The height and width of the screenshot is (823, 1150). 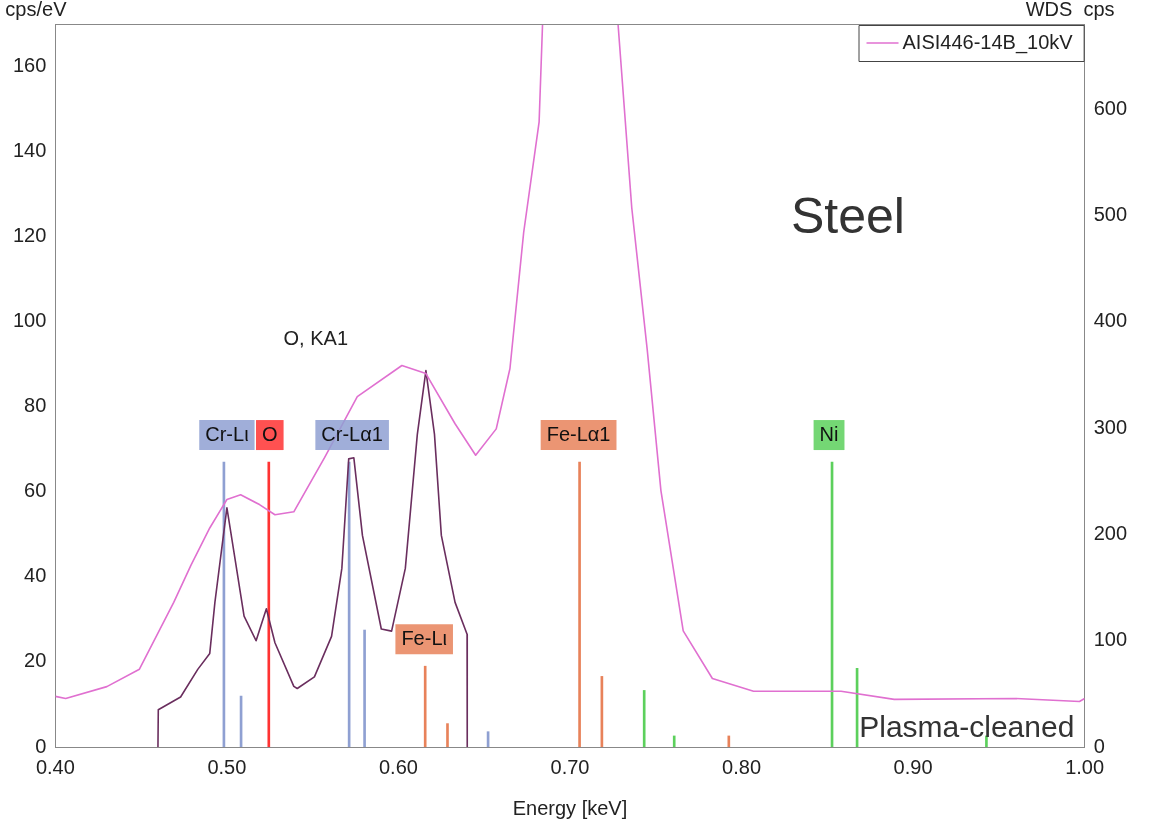 I want to click on x-axis-title: Energy [keV], so click(x=570, y=807).